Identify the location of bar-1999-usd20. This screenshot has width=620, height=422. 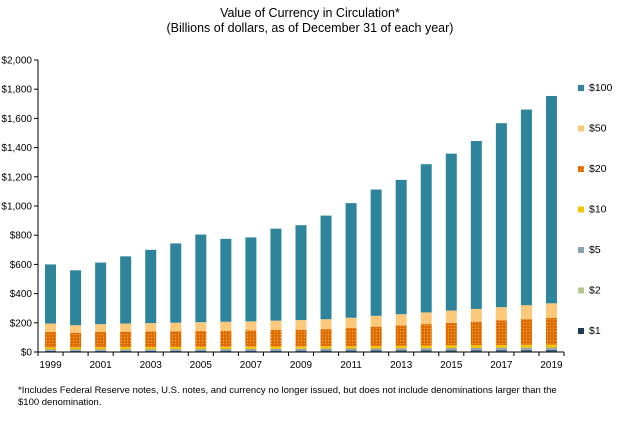
(51, 340).